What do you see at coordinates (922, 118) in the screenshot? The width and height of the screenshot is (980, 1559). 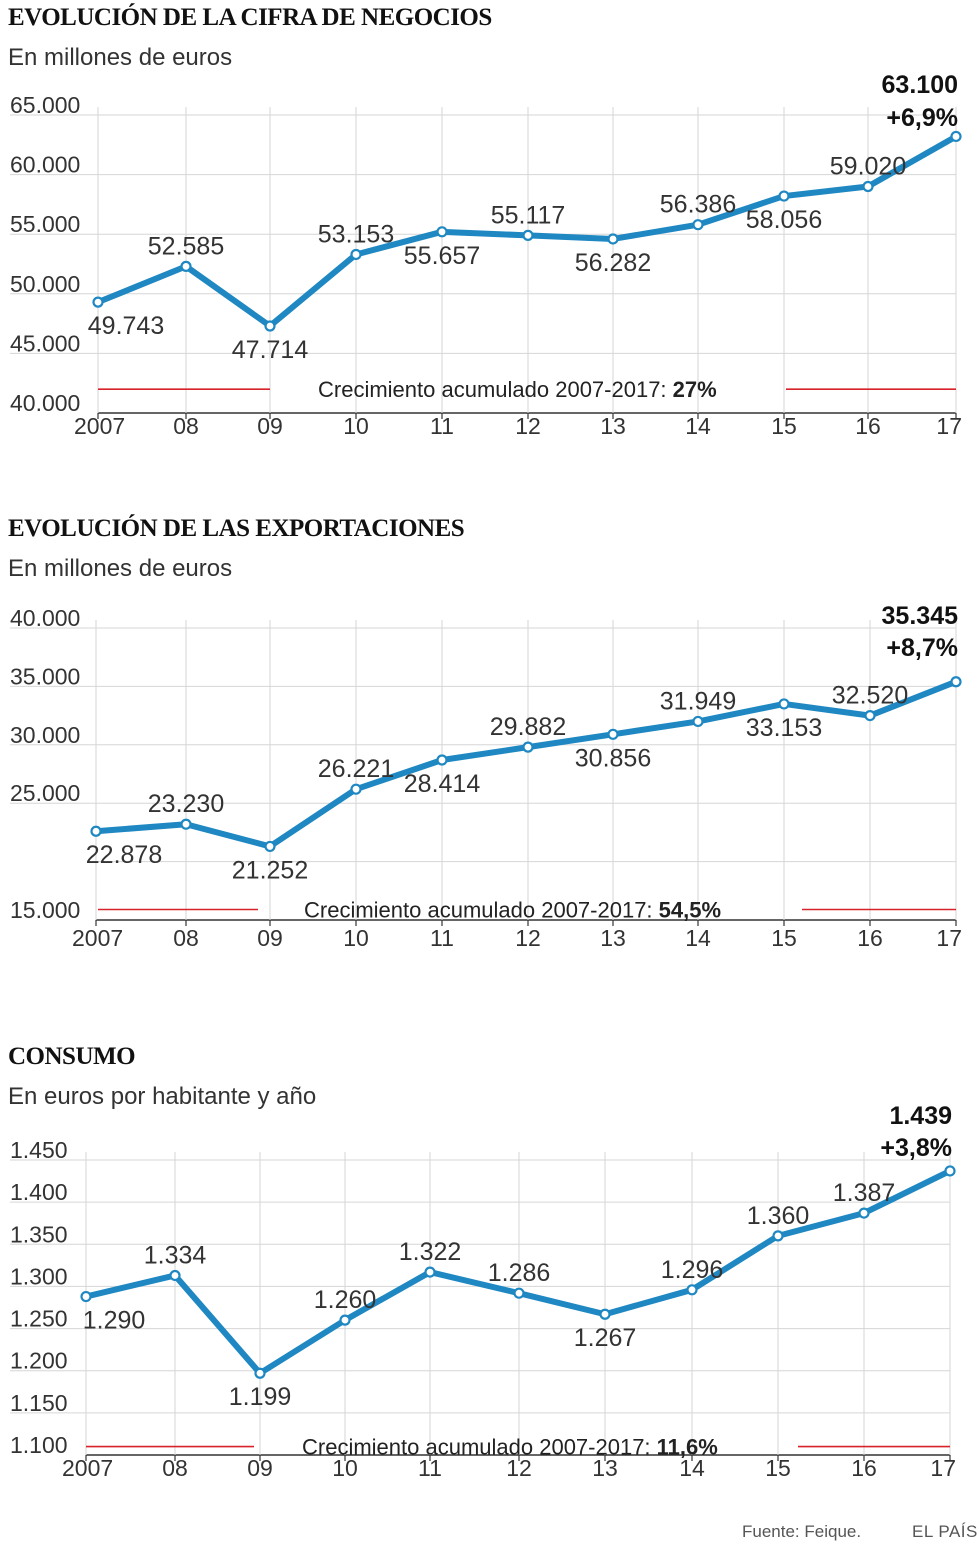 I see `final-change-label: +6,9%` at bounding box center [922, 118].